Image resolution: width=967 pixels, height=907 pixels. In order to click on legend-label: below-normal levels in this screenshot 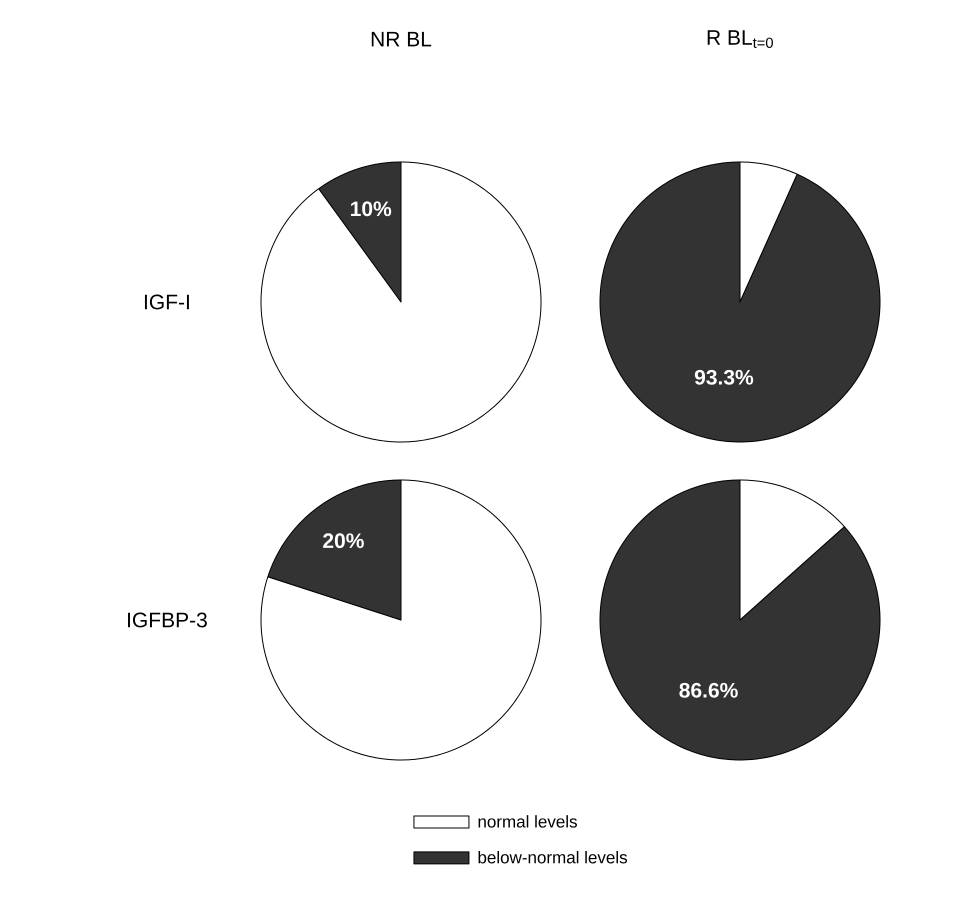, I will do `click(553, 857)`.